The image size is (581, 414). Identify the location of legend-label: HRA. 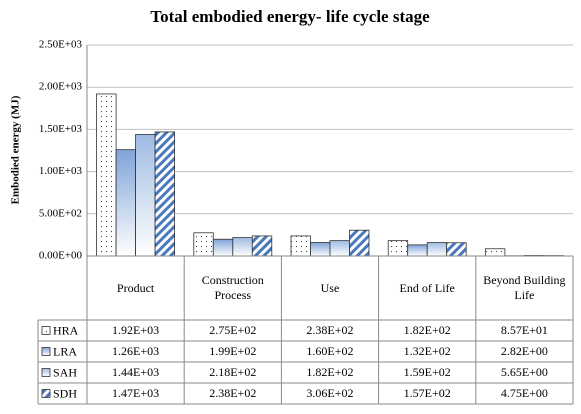
(66, 330).